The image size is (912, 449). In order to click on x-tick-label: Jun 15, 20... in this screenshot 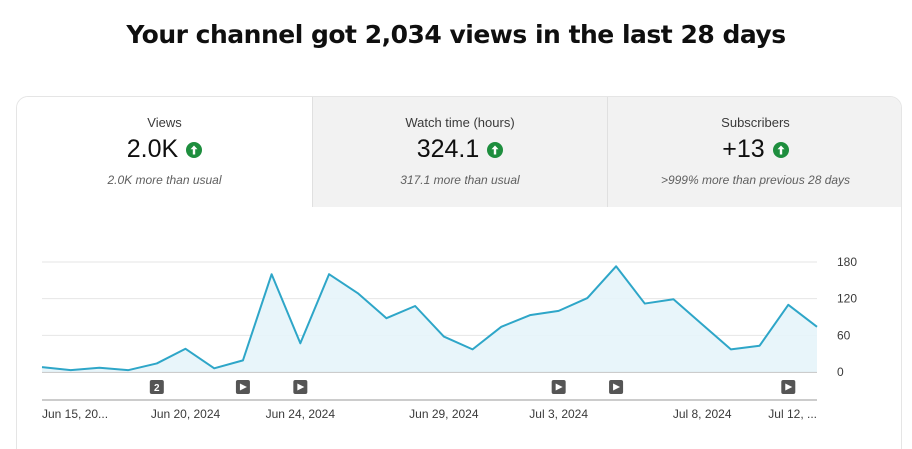, I will do `click(75, 414)`.